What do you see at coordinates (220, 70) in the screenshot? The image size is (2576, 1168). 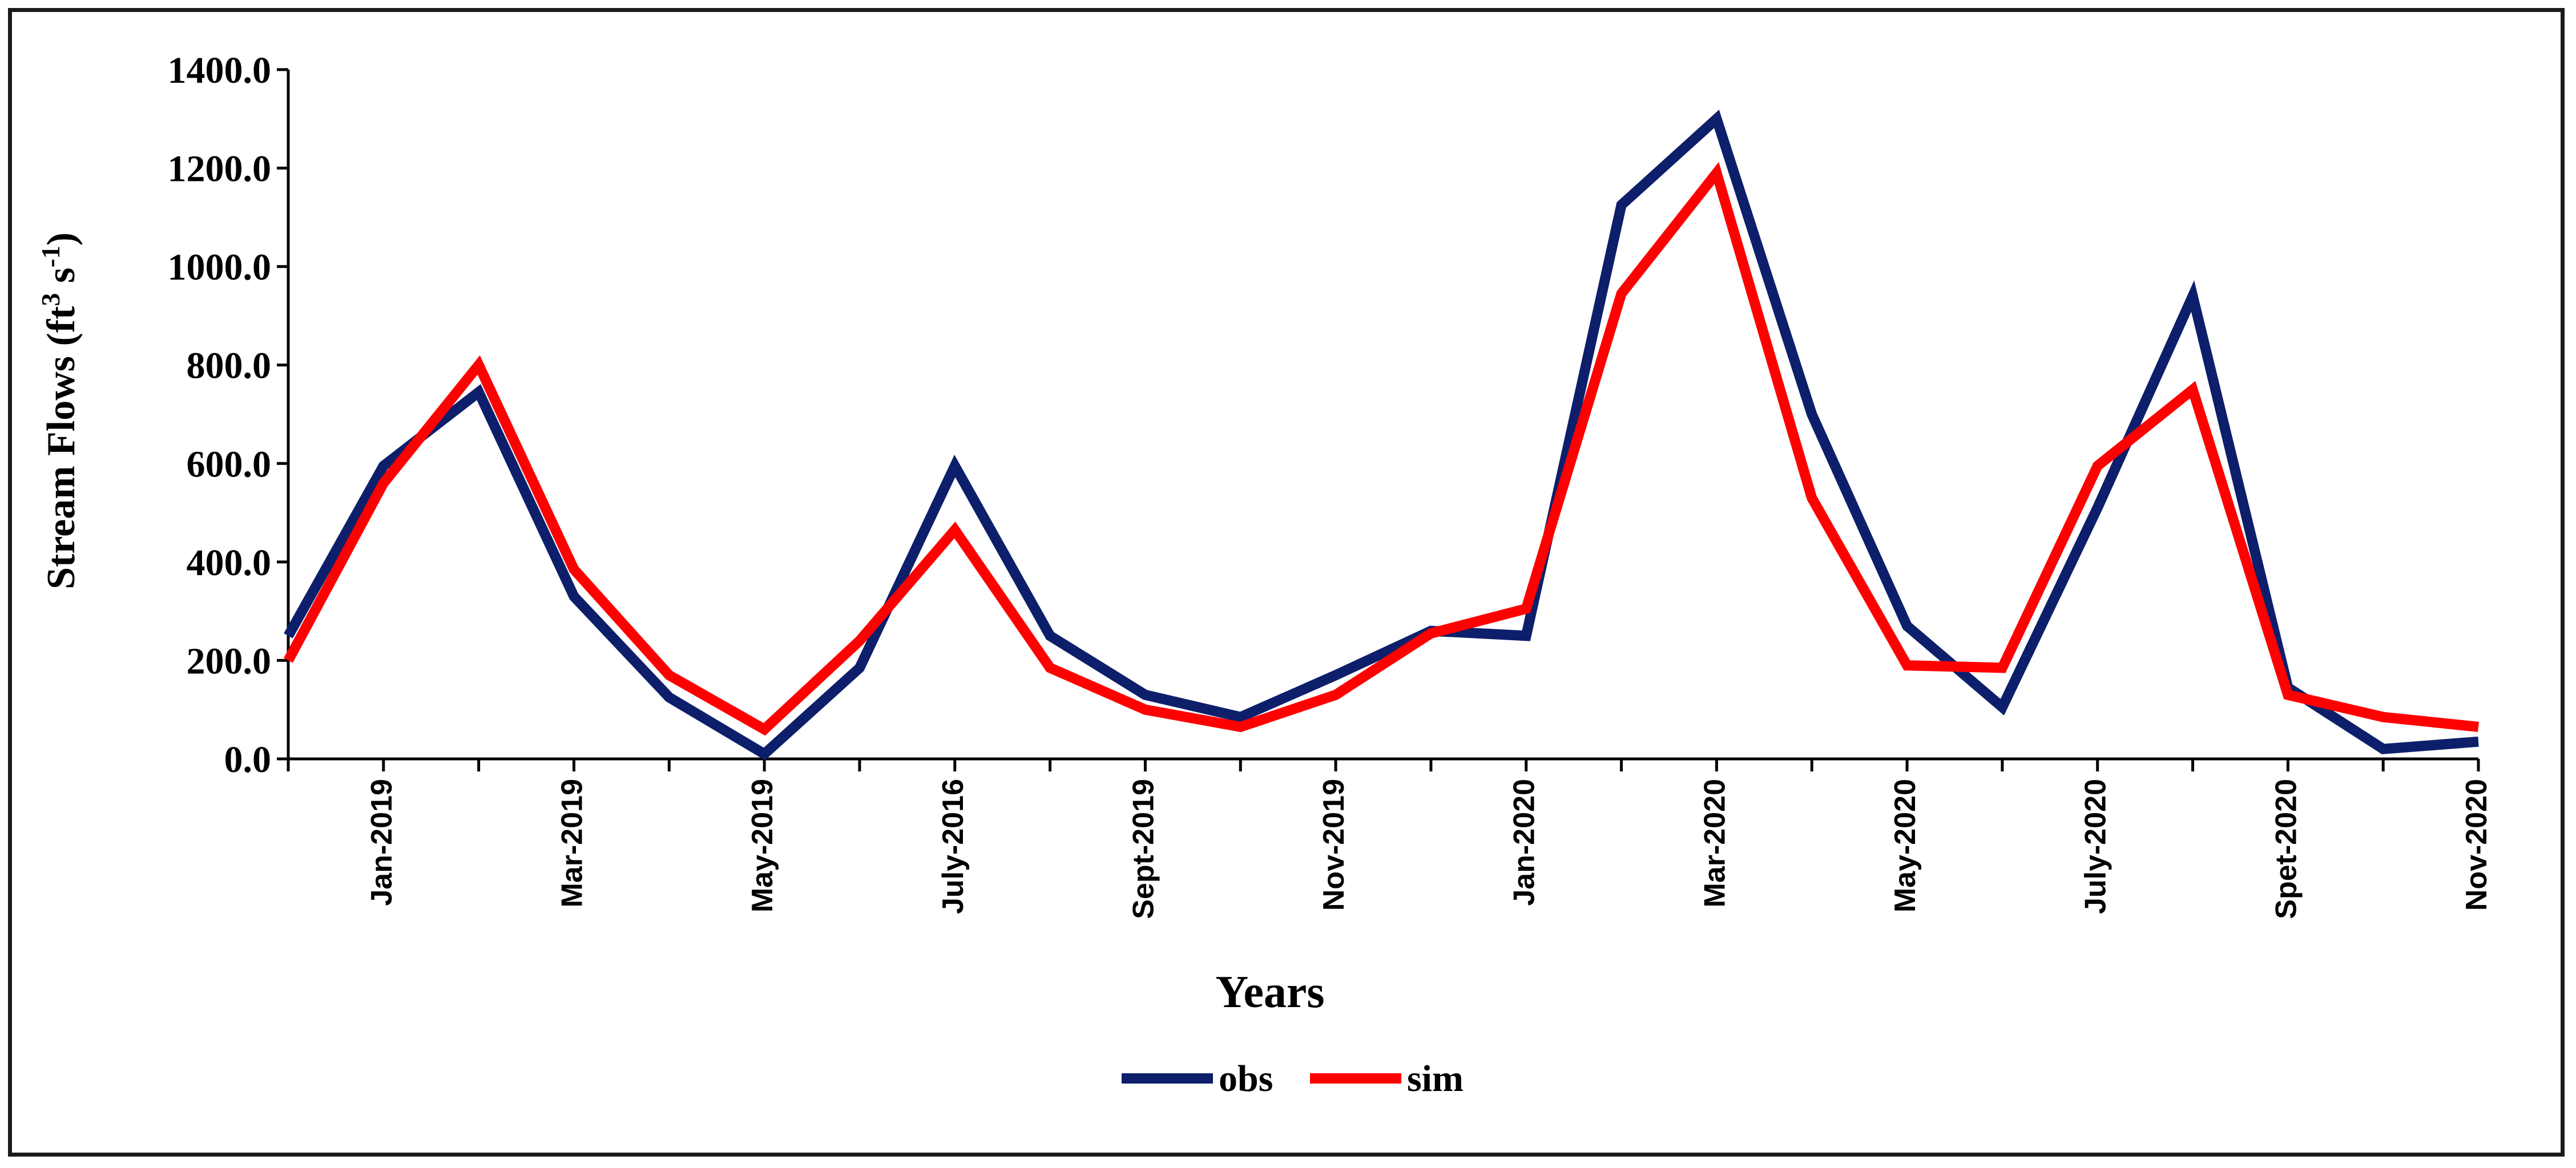 I see `y-tick-label: 1400.0` at bounding box center [220, 70].